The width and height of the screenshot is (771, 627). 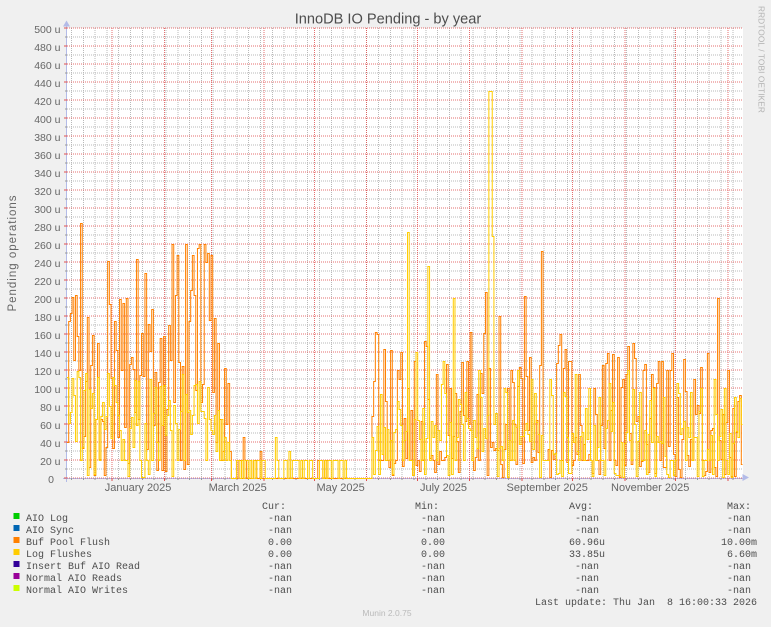 What do you see at coordinates (587, 543) in the screenshot?
I see `svg-text: 60.96u` at bounding box center [587, 543].